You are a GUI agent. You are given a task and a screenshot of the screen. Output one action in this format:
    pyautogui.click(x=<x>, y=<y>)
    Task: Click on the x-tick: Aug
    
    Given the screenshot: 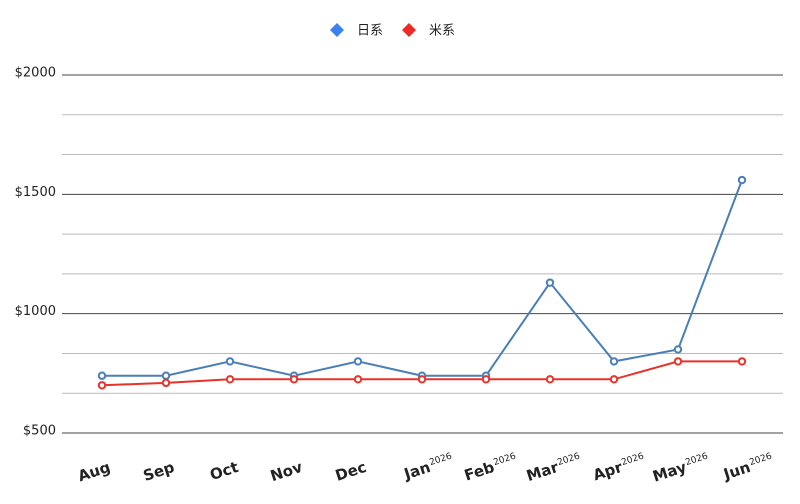 What is the action you would take?
    pyautogui.click(x=94, y=471)
    